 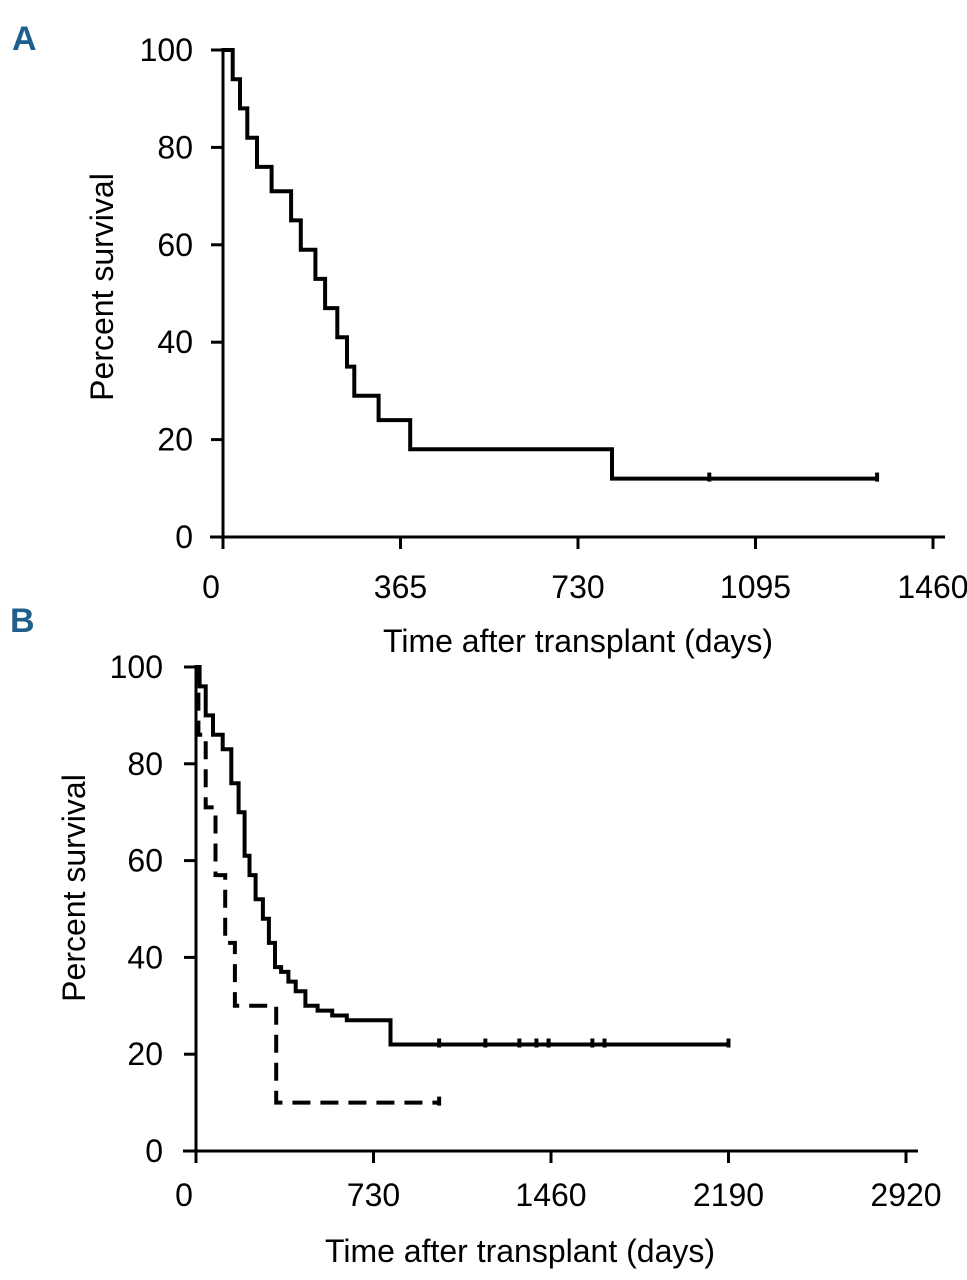 I want to click on panel-a-y-axis-label: Percent survival, so click(x=102, y=287).